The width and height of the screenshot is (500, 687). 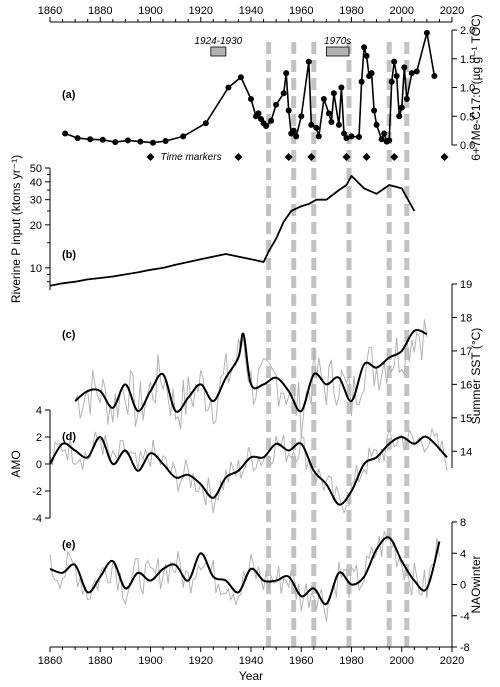 I want to click on data-point-1967, so click(x=318, y=136).